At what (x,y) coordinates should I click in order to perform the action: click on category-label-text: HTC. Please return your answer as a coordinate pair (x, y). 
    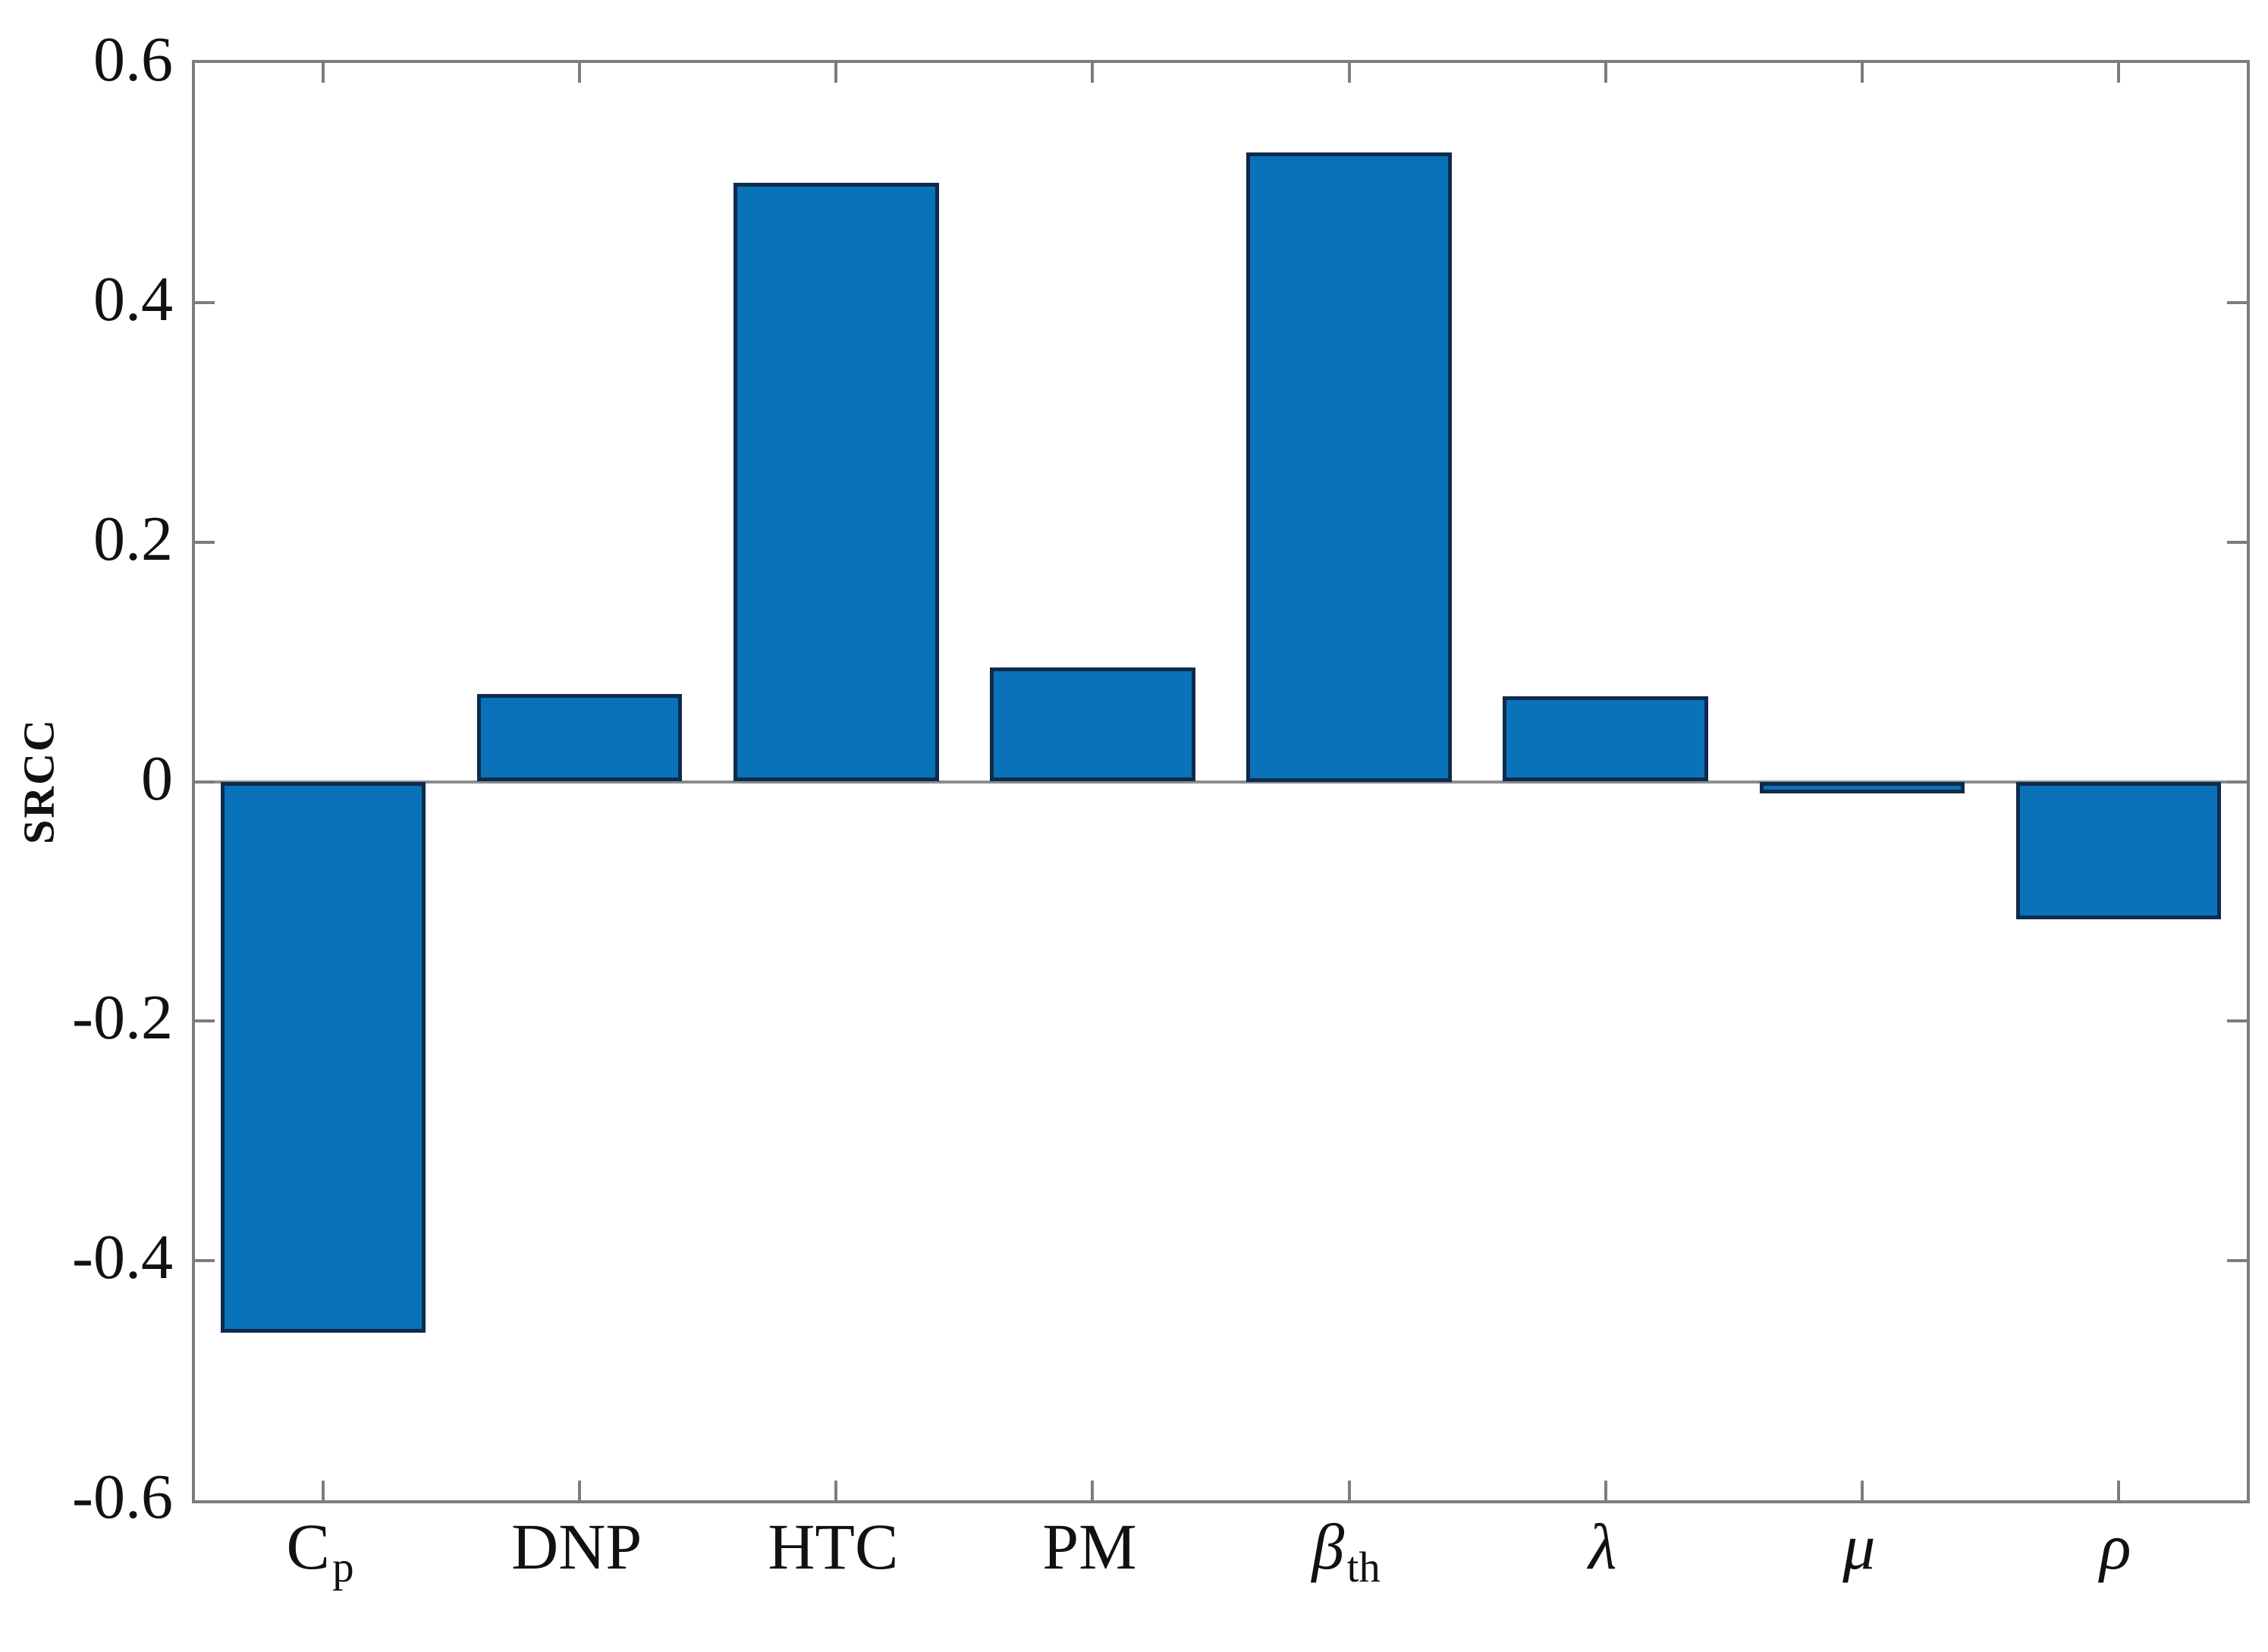
    Looking at the image, I should click on (833, 1547).